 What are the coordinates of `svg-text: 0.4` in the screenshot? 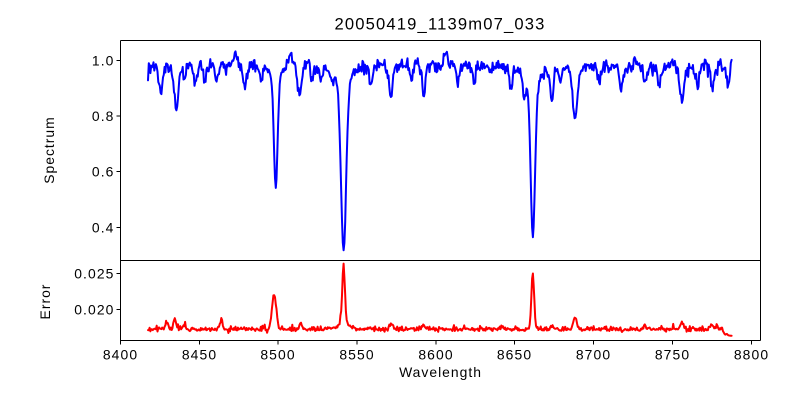 It's located at (103, 227).